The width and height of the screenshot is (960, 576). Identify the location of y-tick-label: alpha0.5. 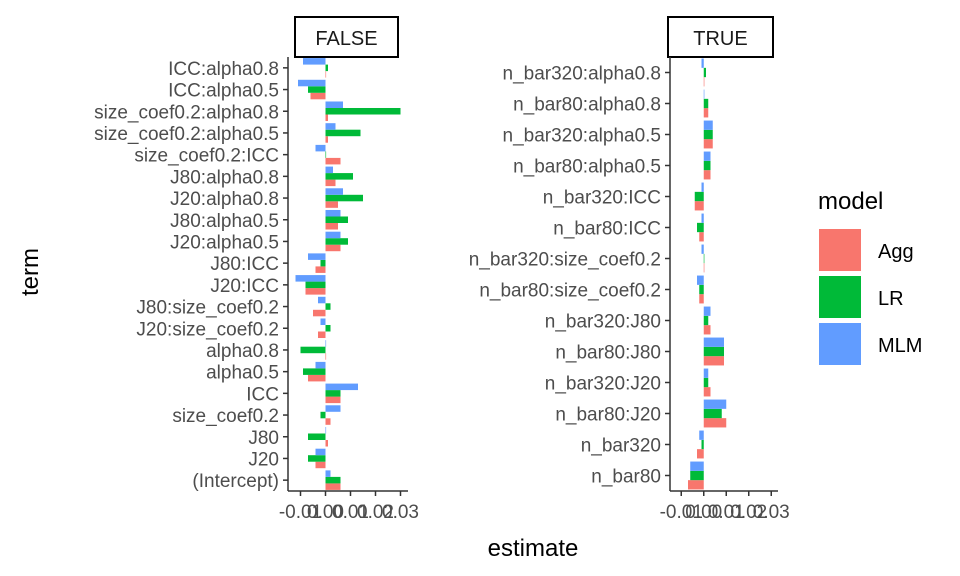
(242, 373).